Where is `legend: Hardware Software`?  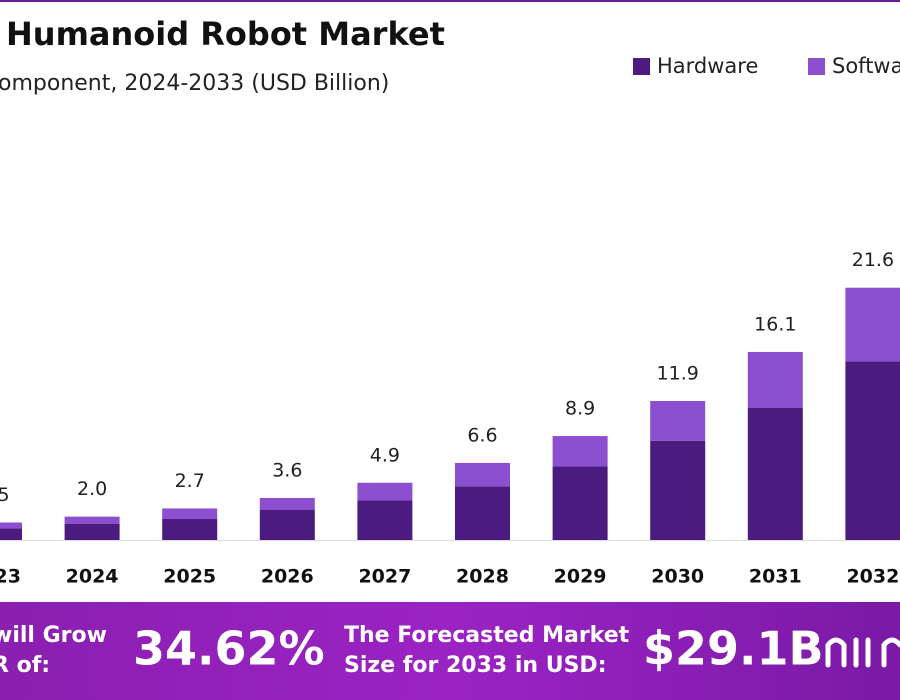 legend: Hardware Software is located at coordinates (766, 66).